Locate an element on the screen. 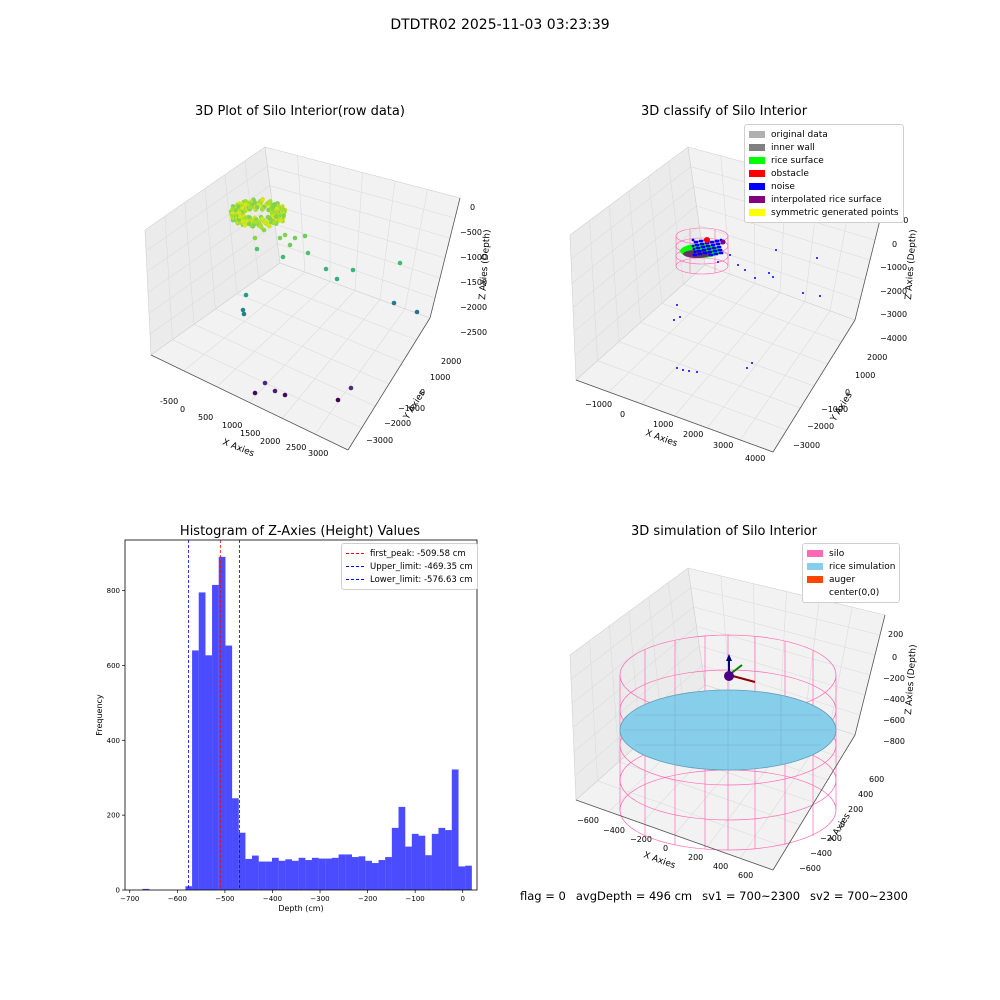 The width and height of the screenshot is (1000, 1000). histogram-x-tick-label: −400 is located at coordinates (272, 899).